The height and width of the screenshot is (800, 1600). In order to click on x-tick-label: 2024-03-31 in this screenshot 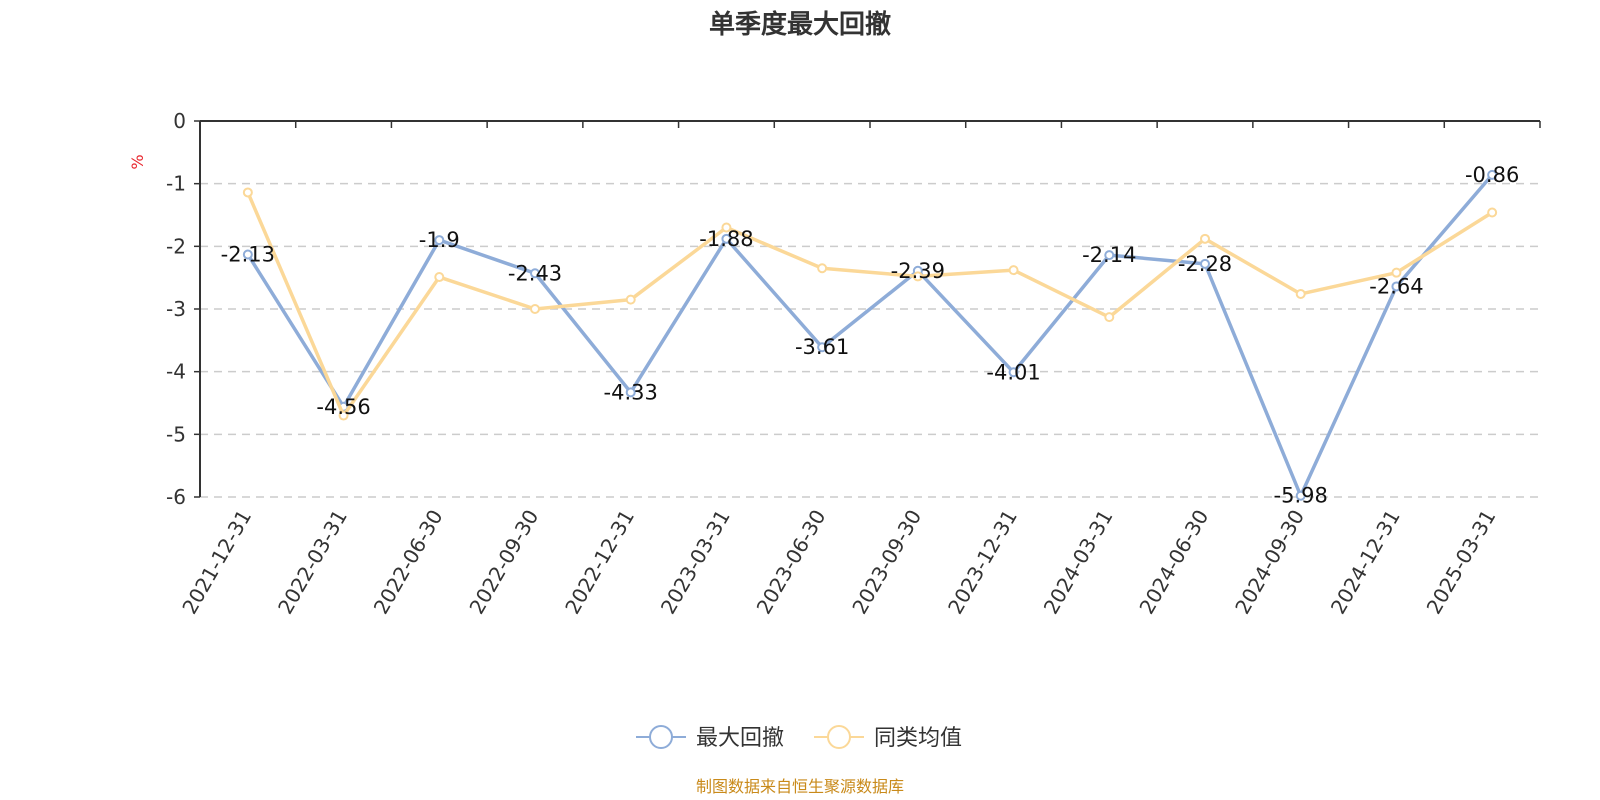, I will do `click(1078, 562)`.